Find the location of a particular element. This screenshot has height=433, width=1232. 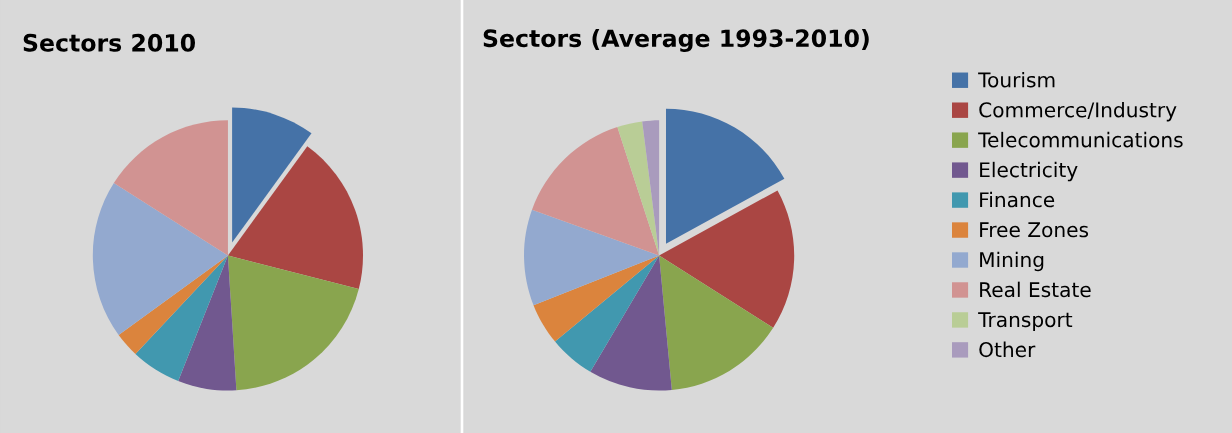

legend-label: Electricity is located at coordinates (1029, 171).